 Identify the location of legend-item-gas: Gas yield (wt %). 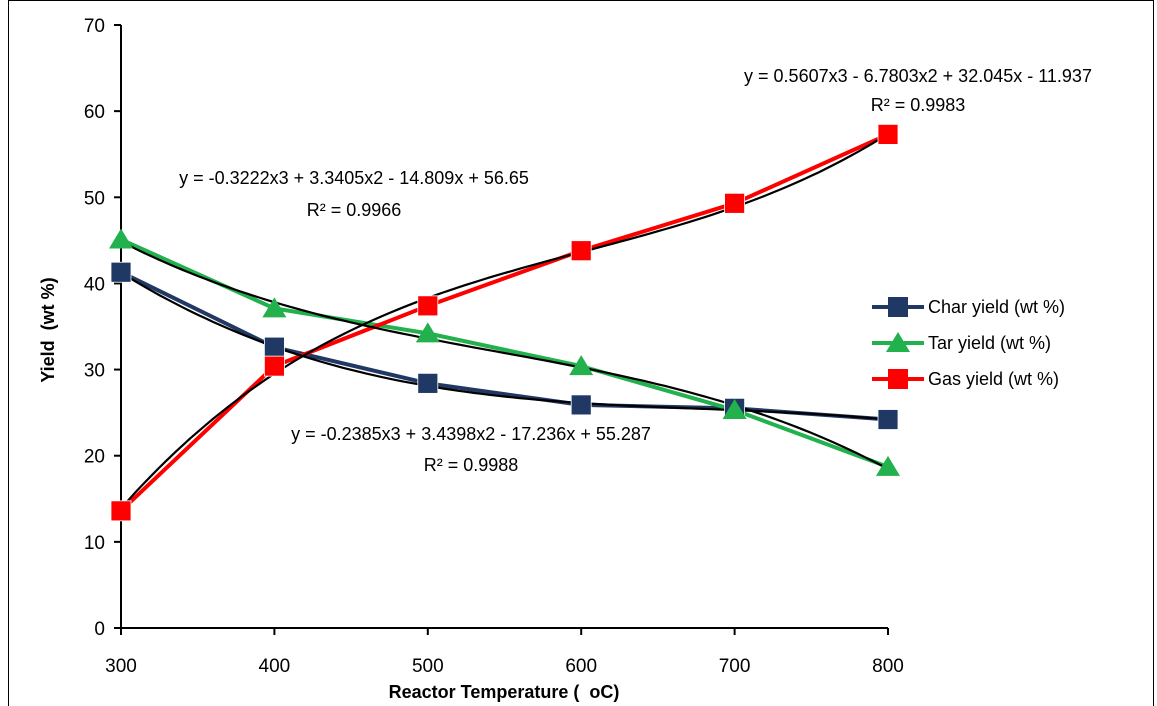
(965, 379).